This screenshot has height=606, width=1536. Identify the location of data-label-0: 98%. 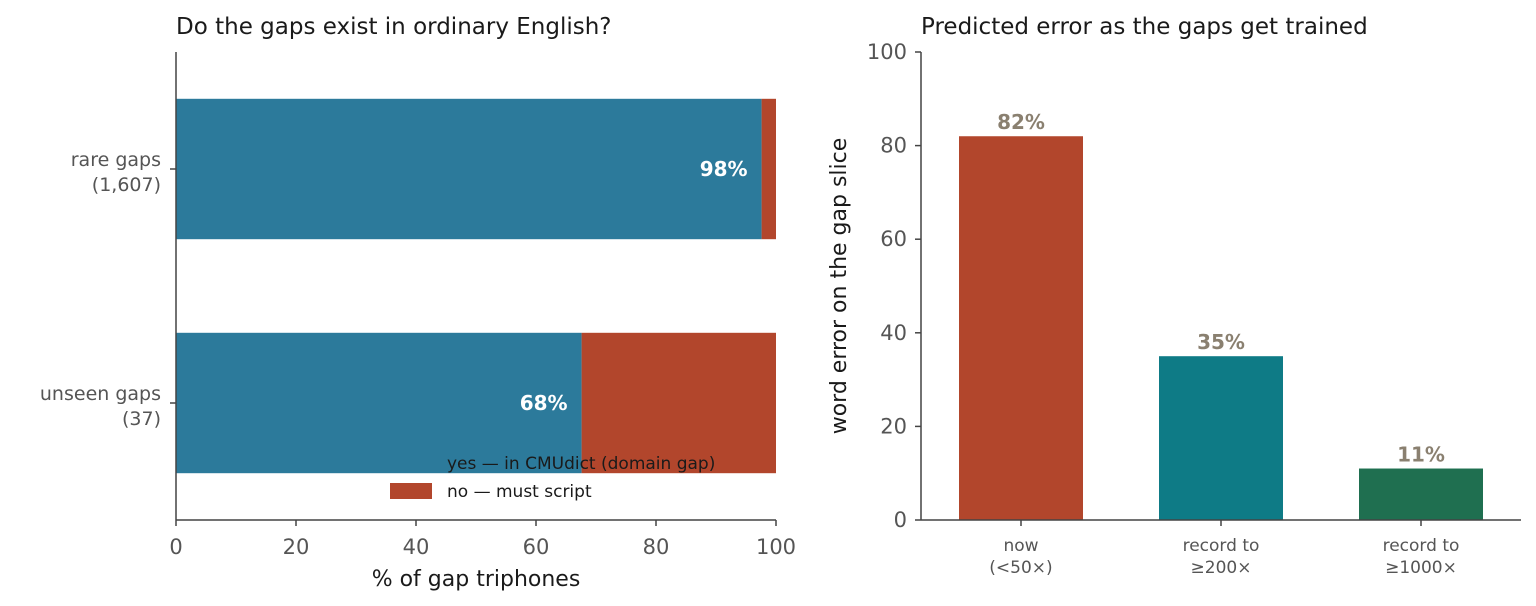
(724, 169).